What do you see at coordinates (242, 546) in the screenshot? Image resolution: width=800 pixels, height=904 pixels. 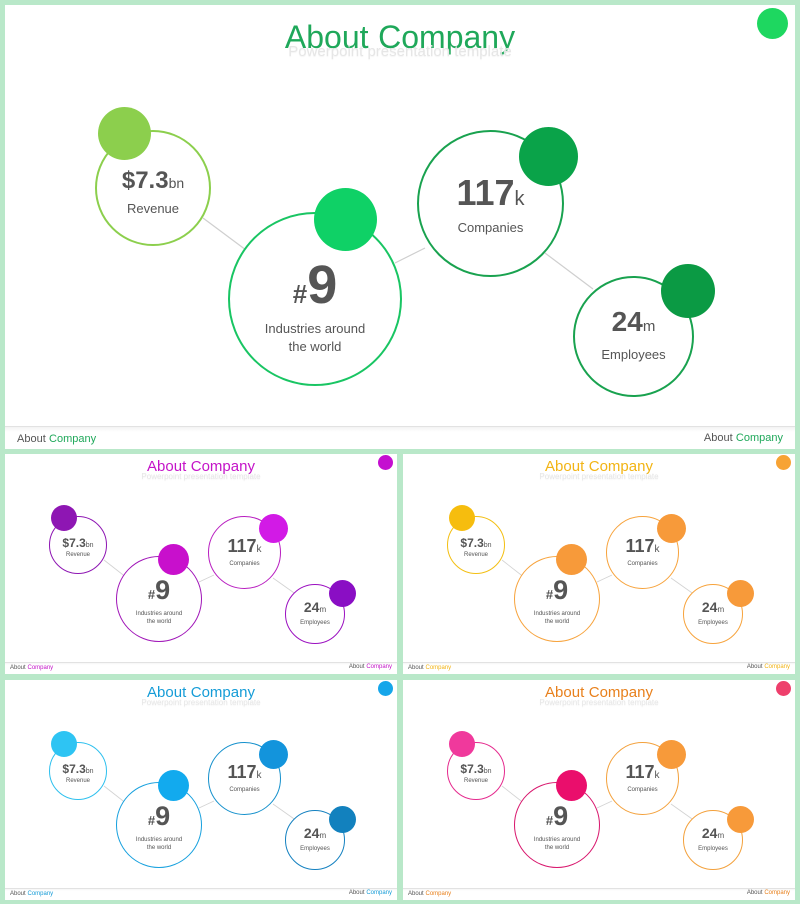 I see `companies-value: 117` at bounding box center [242, 546].